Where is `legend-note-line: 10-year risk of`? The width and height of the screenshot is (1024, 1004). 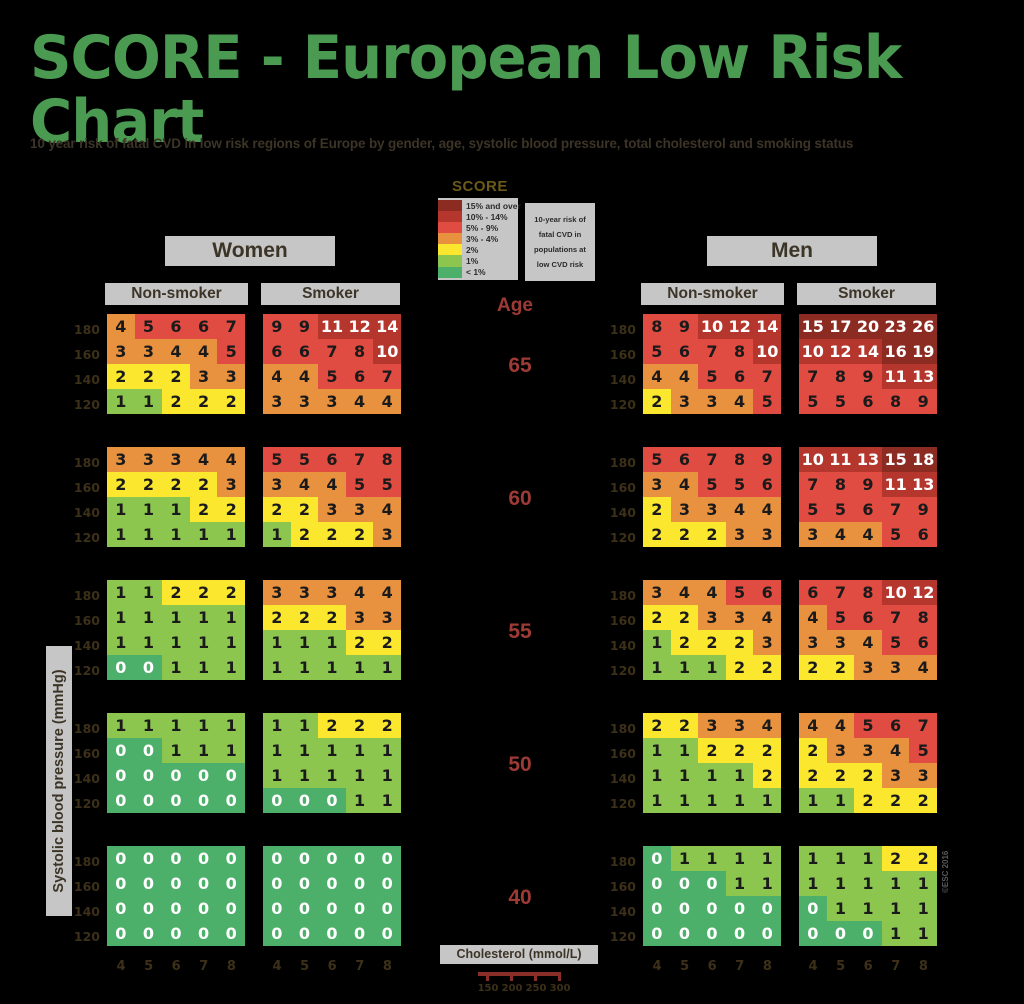
legend-note-line: 10-year risk of is located at coordinates (560, 219).